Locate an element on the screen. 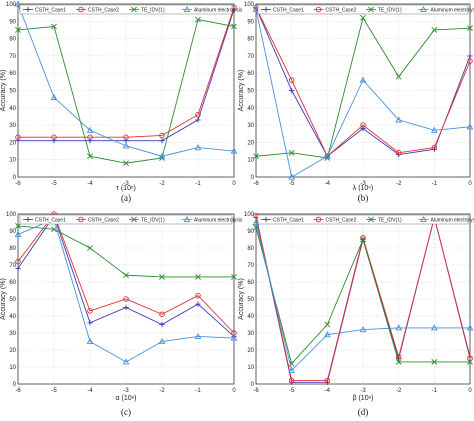  x-tick-label: -2 is located at coordinates (162, 391).